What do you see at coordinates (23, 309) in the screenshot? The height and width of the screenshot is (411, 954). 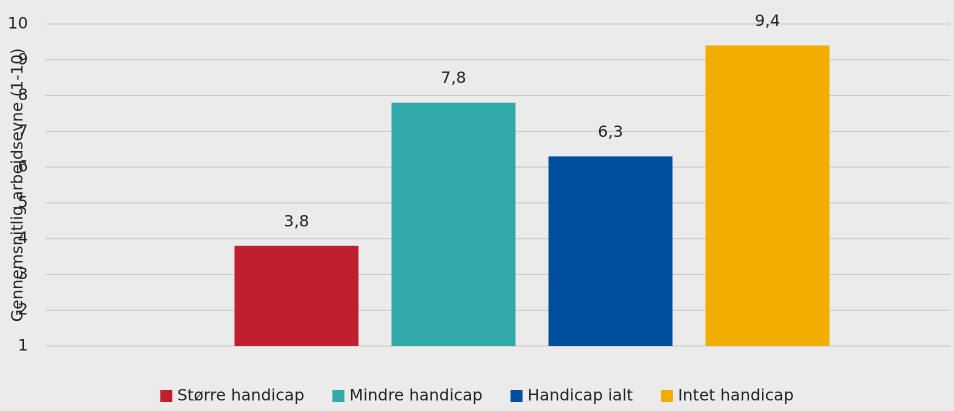 I see `y-tick-label: 2` at bounding box center [23, 309].